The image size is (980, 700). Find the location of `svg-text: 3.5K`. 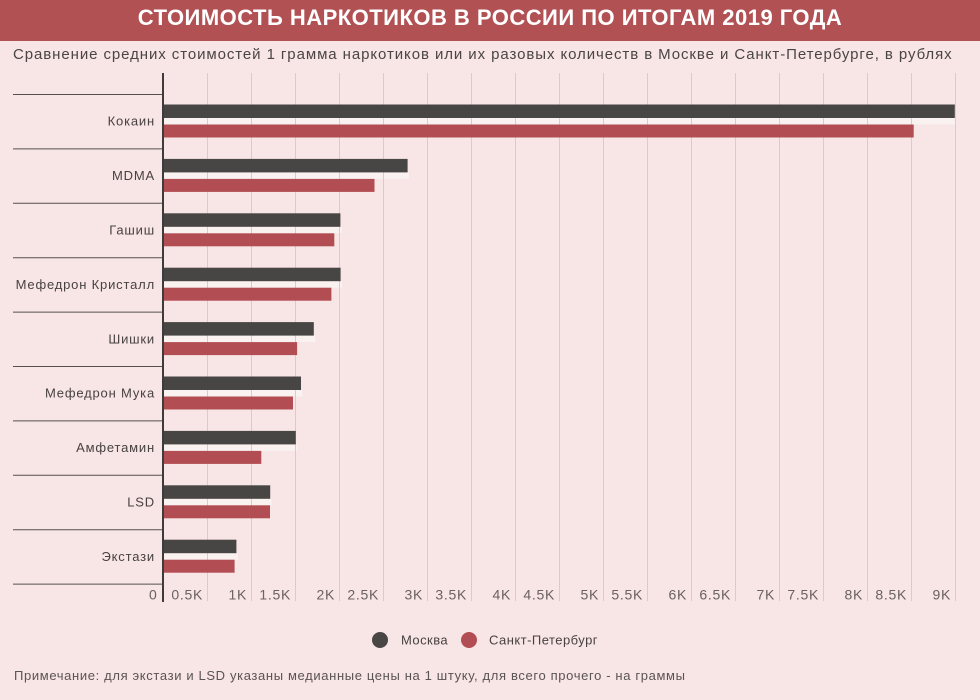

svg-text: 3.5K is located at coordinates (451, 595).